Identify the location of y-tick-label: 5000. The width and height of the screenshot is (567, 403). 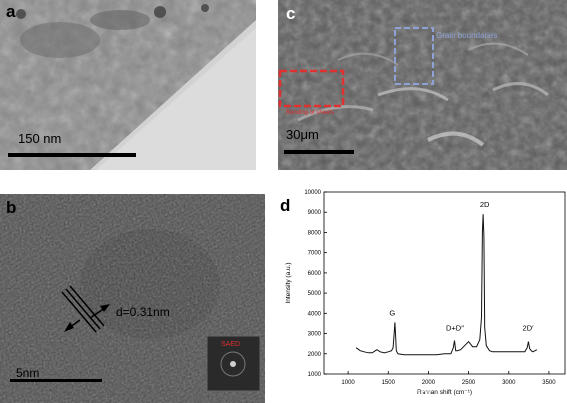
(315, 294).